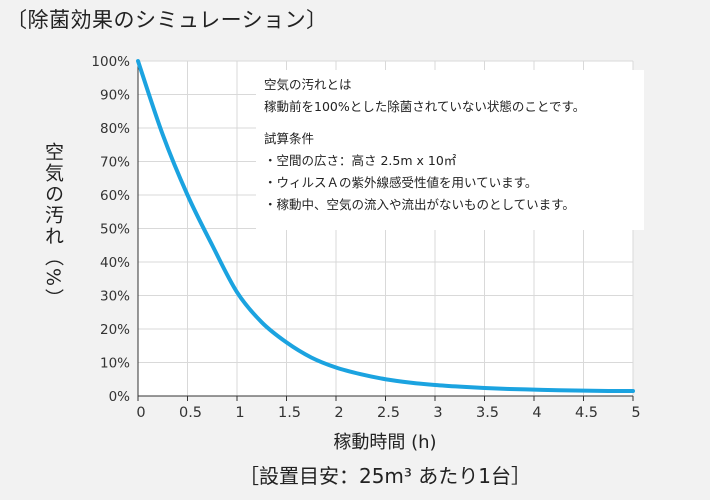 The height and width of the screenshot is (500, 710). I want to click on x-tick-label: 1, so click(239, 413).